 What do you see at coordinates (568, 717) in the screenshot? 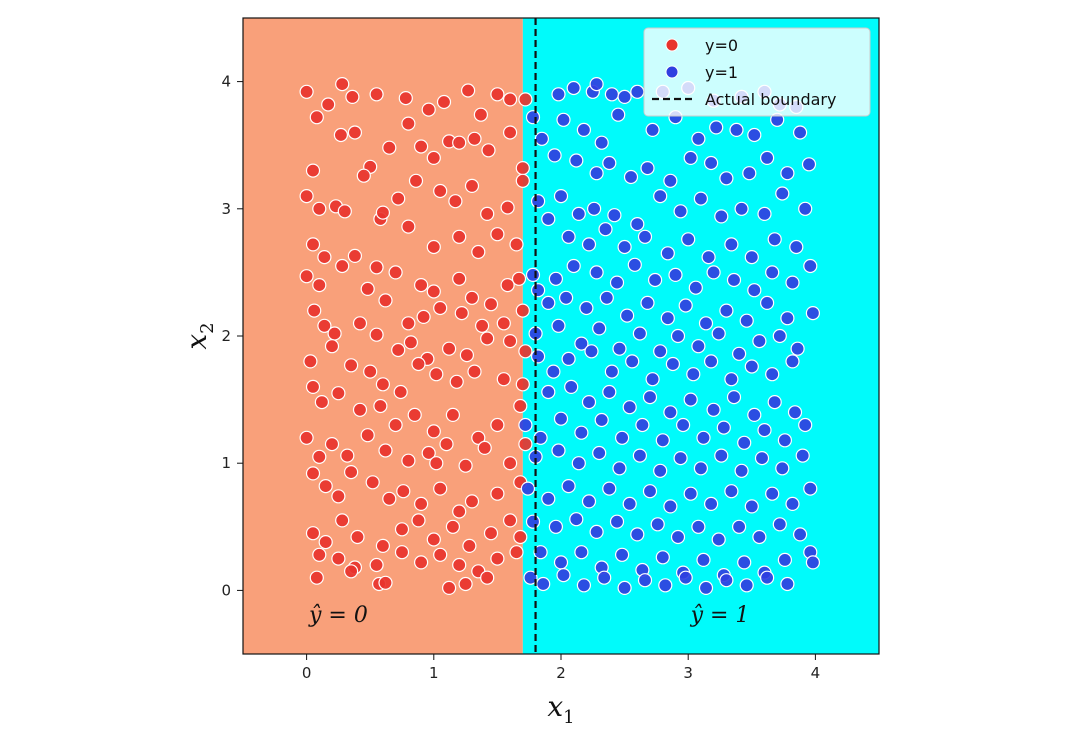
I see `x-axis-label-subscript: 1` at bounding box center [568, 717].